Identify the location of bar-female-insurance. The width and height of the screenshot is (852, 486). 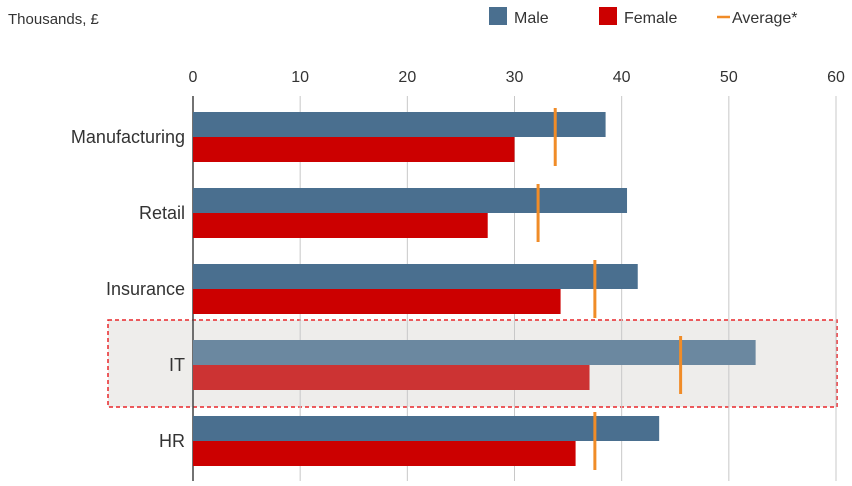
(377, 301).